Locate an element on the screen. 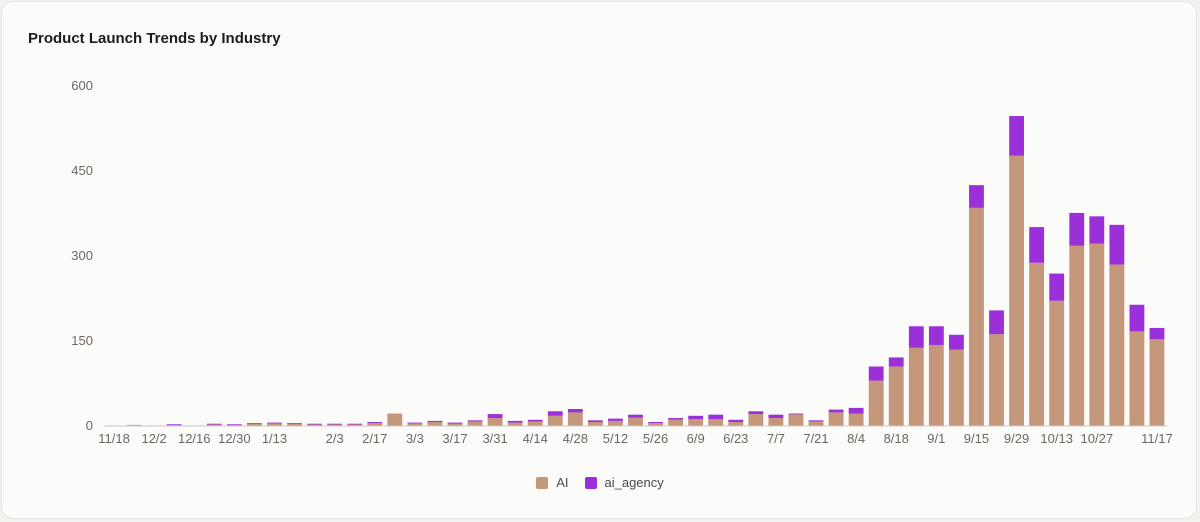 The height and width of the screenshot is (522, 1200). legend-item-ai: AI is located at coordinates (552, 482).